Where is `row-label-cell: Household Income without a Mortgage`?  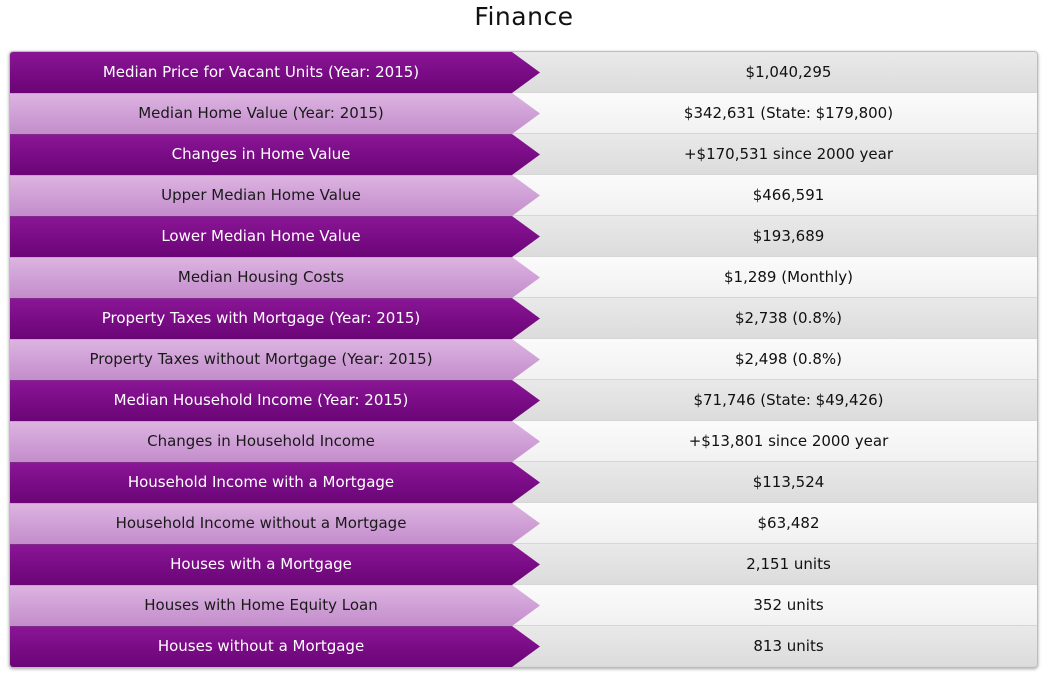 row-label-cell: Household Income without a Mortgage is located at coordinates (275, 523).